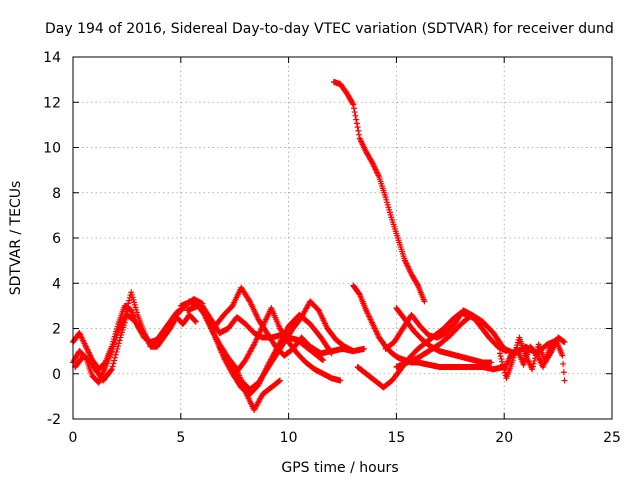 The image size is (640, 480). What do you see at coordinates (396, 438) in the screenshot?
I see `x-tick-label: 15` at bounding box center [396, 438].